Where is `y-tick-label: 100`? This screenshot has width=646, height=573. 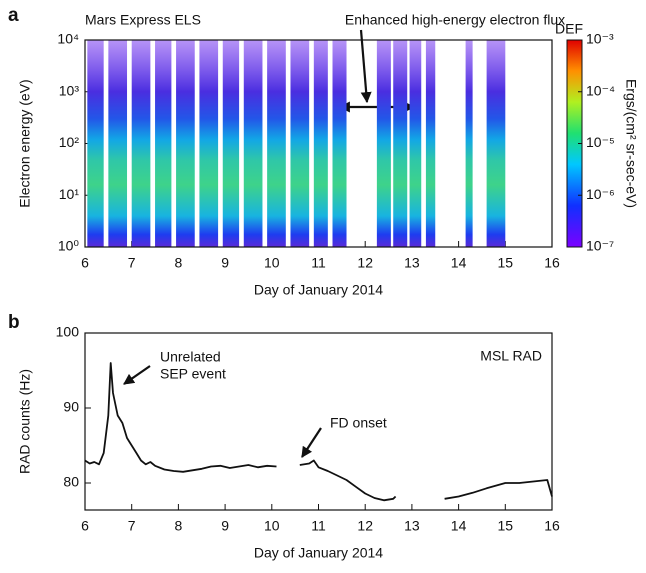
y-tick-label: 100 is located at coordinates (68, 332).